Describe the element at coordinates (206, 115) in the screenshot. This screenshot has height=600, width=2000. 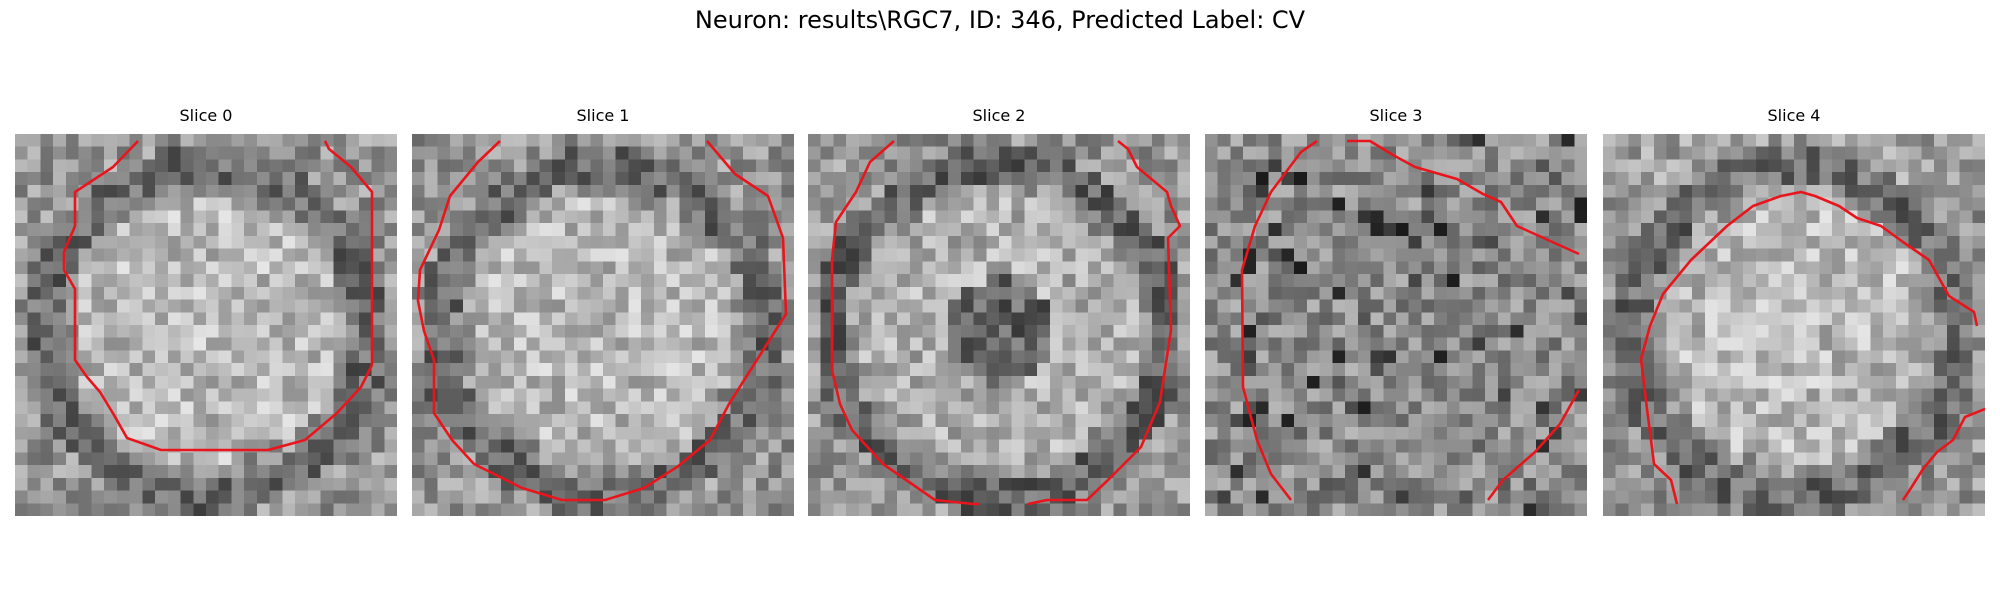
I see `slice-title: Slice 0` at that location.